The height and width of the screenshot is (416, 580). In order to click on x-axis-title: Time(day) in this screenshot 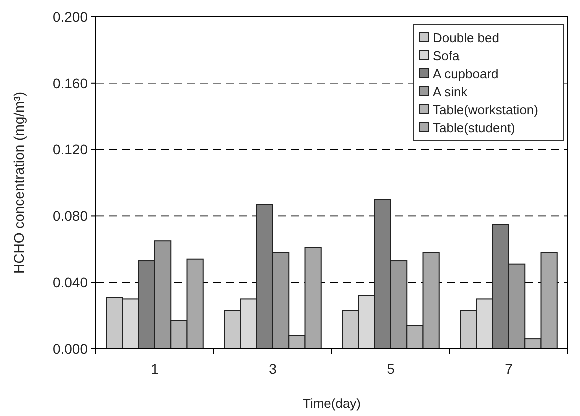, I will do `click(332, 403)`.